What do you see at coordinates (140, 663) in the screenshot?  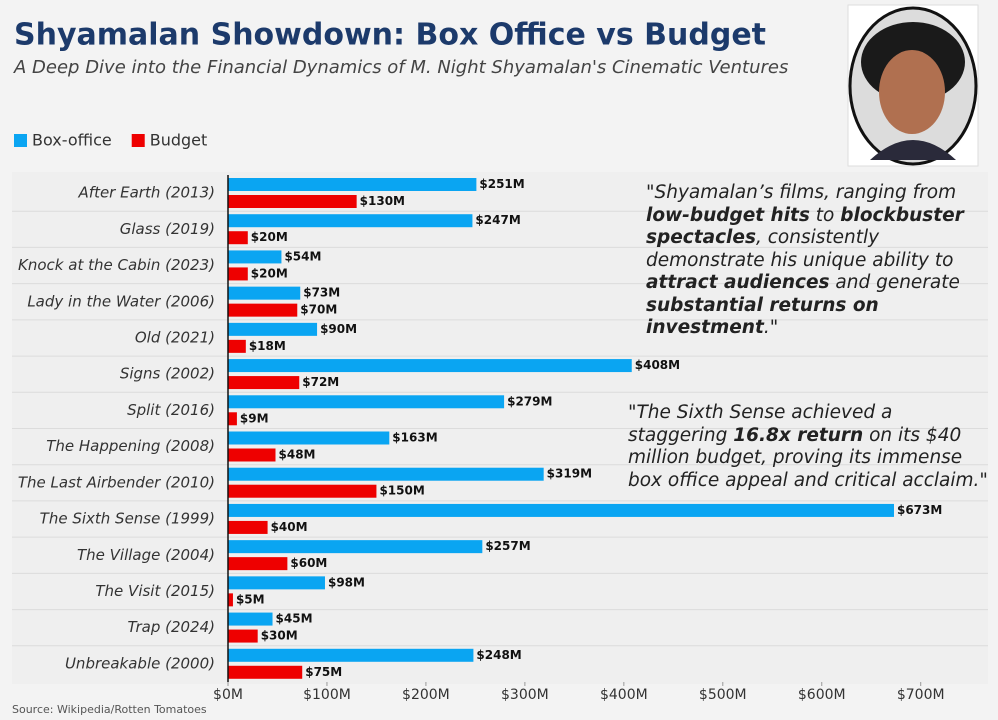 I see `y-tick-label: Unbreakable (2000)` at bounding box center [140, 663].